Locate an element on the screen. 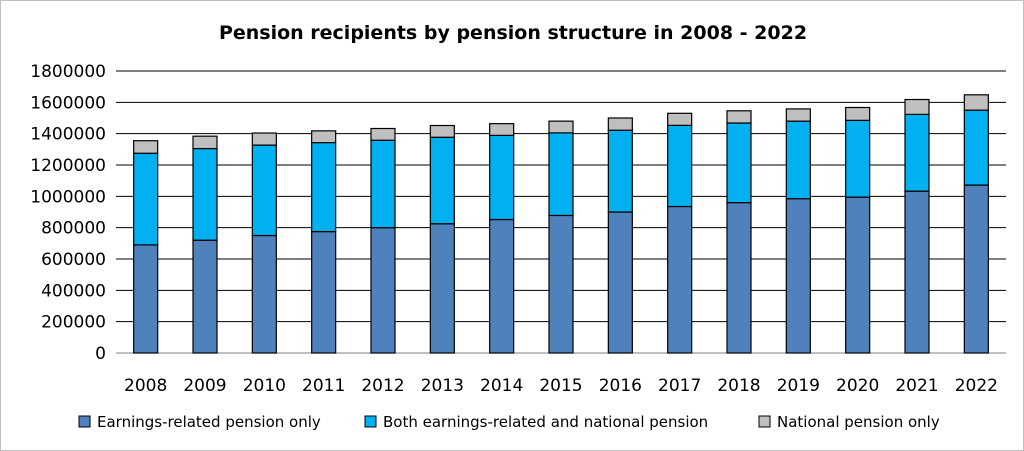 This screenshot has height=451, width=1024. y-tick-label: 1200000 is located at coordinates (68, 166).